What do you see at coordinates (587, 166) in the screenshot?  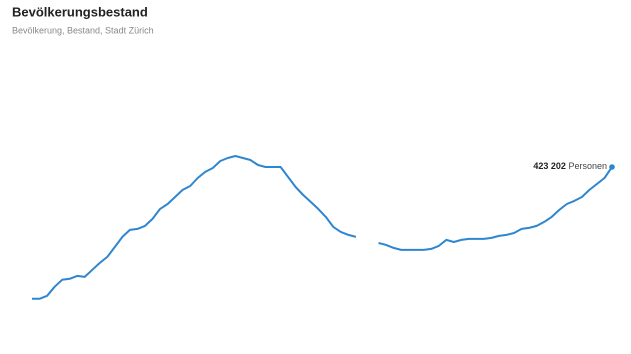 I see `value-label-unit: Personen` at bounding box center [587, 166].